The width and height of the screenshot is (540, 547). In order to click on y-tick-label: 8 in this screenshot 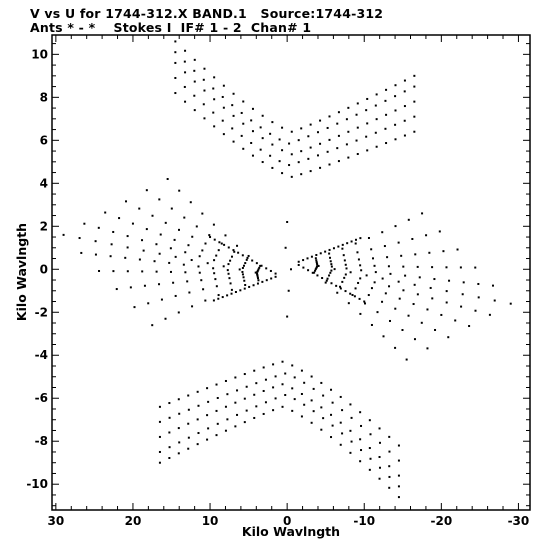, I will do `click(44, 97)`.